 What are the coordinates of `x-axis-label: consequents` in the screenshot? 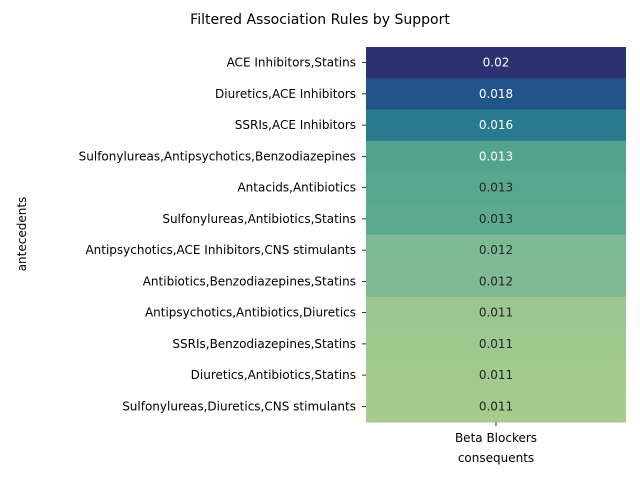 It's located at (496, 458).